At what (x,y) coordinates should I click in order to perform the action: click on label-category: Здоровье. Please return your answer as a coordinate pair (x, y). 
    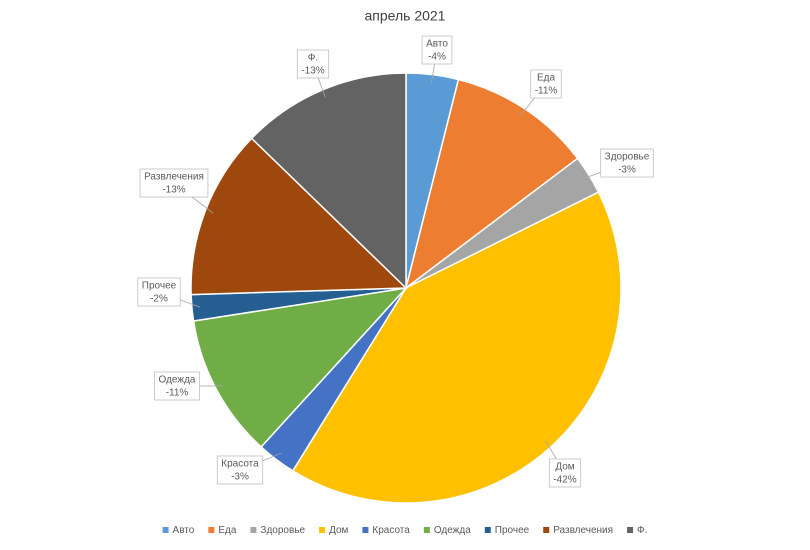
    Looking at the image, I should click on (627, 157).